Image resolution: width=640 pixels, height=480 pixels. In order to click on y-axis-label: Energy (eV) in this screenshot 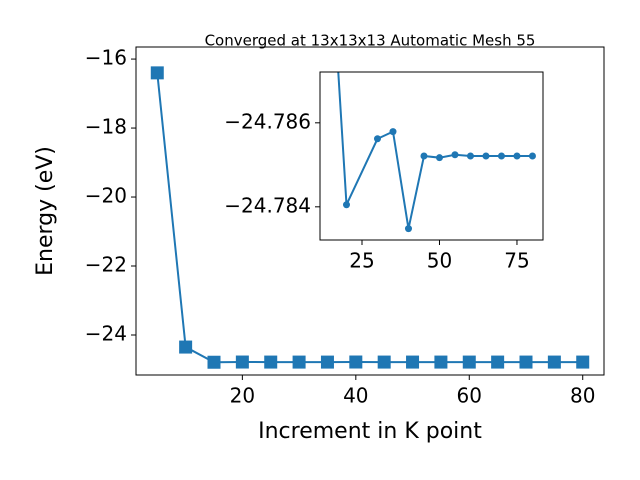, I will do `click(45, 211)`.